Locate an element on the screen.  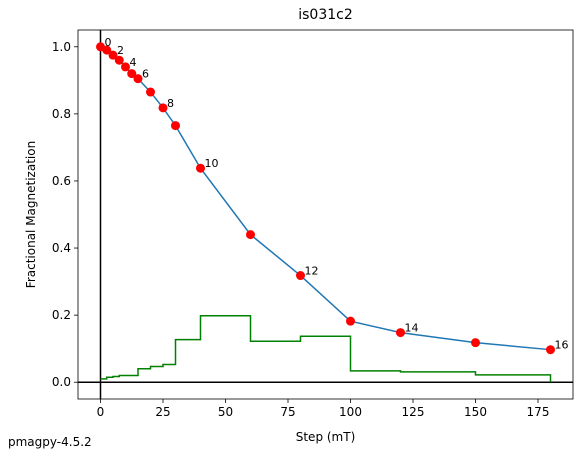
y-tick-label: 0.8 is located at coordinates (61, 114).